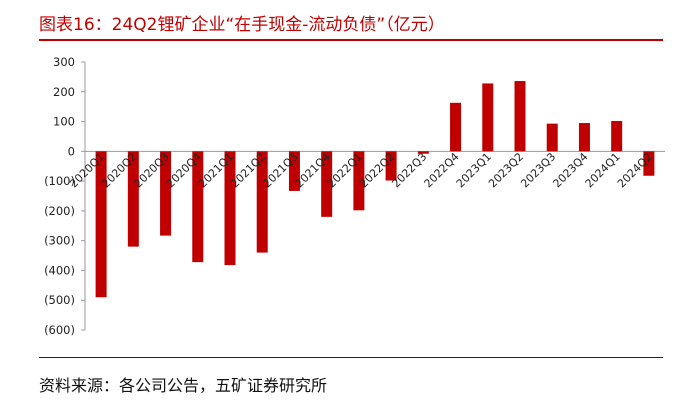 This screenshot has width=700, height=419. I want to click on y-tick-label: (500), so click(59, 300).